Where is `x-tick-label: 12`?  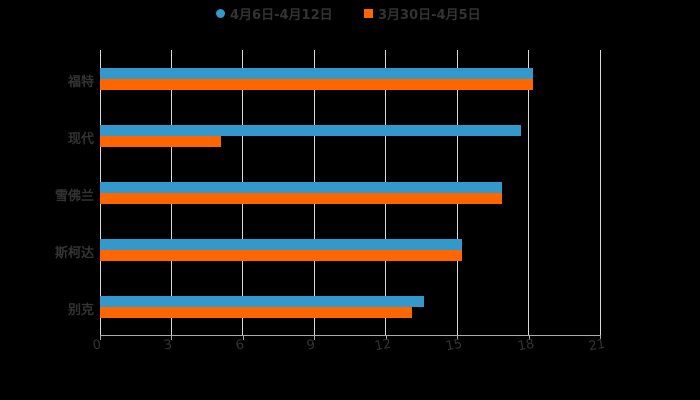
x-tick-label: 12 is located at coordinates (383, 345).